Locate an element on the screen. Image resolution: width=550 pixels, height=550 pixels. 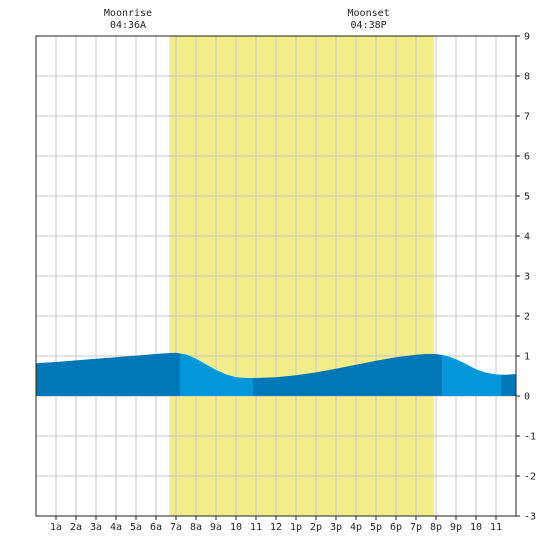
x-tick-label: 5a is located at coordinates (136, 527).